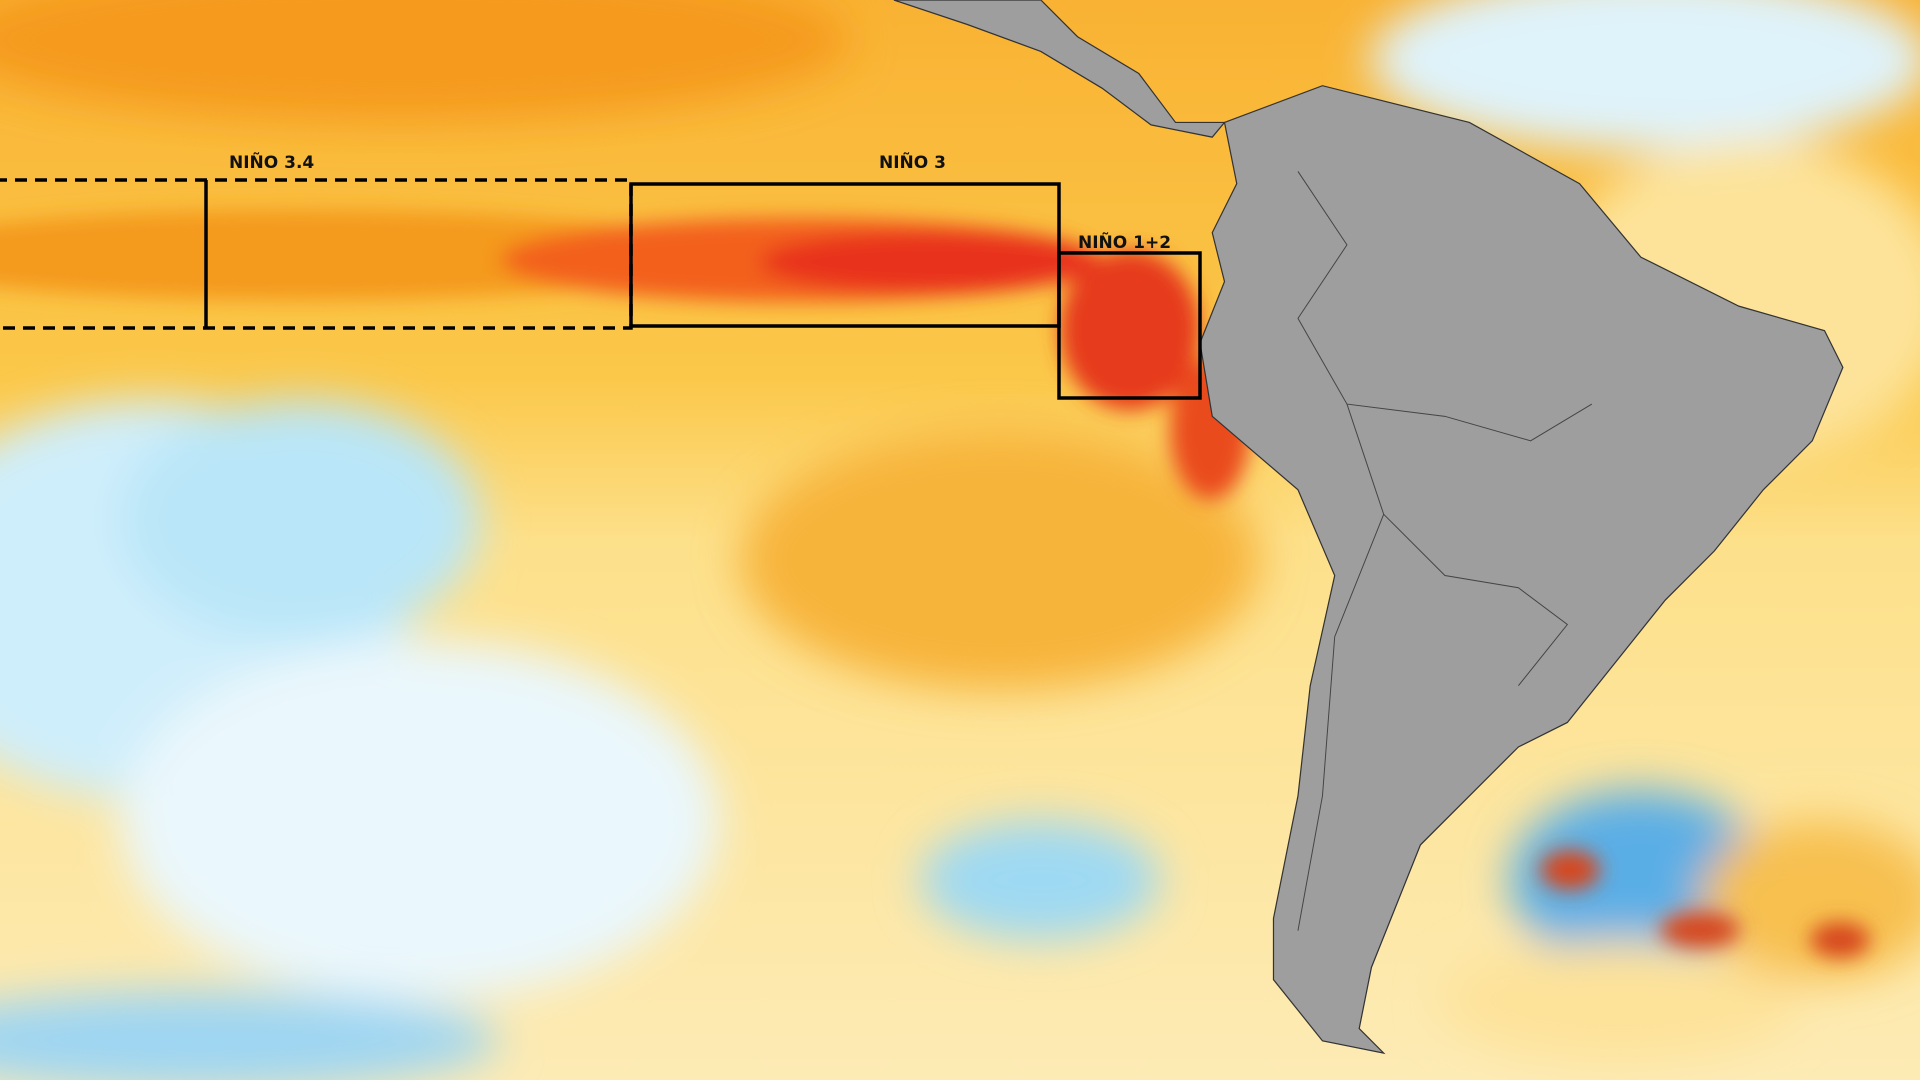 This screenshot has height=1080, width=1920. What do you see at coordinates (912, 161) in the screenshot?
I see `region-label: NIÑO 3` at bounding box center [912, 161].